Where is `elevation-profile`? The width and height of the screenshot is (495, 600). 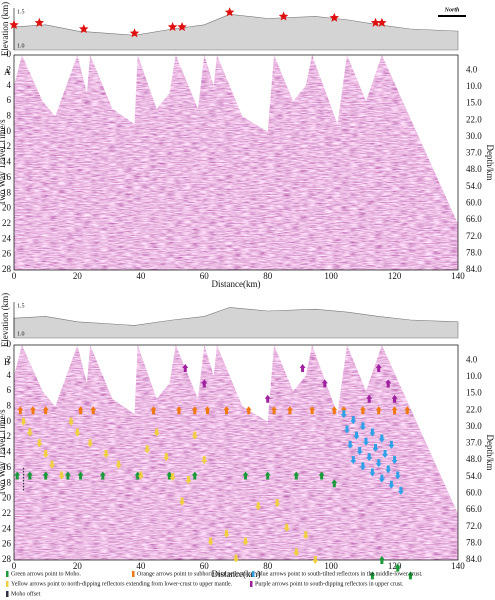 elevation-profile is located at coordinates (236, 32).